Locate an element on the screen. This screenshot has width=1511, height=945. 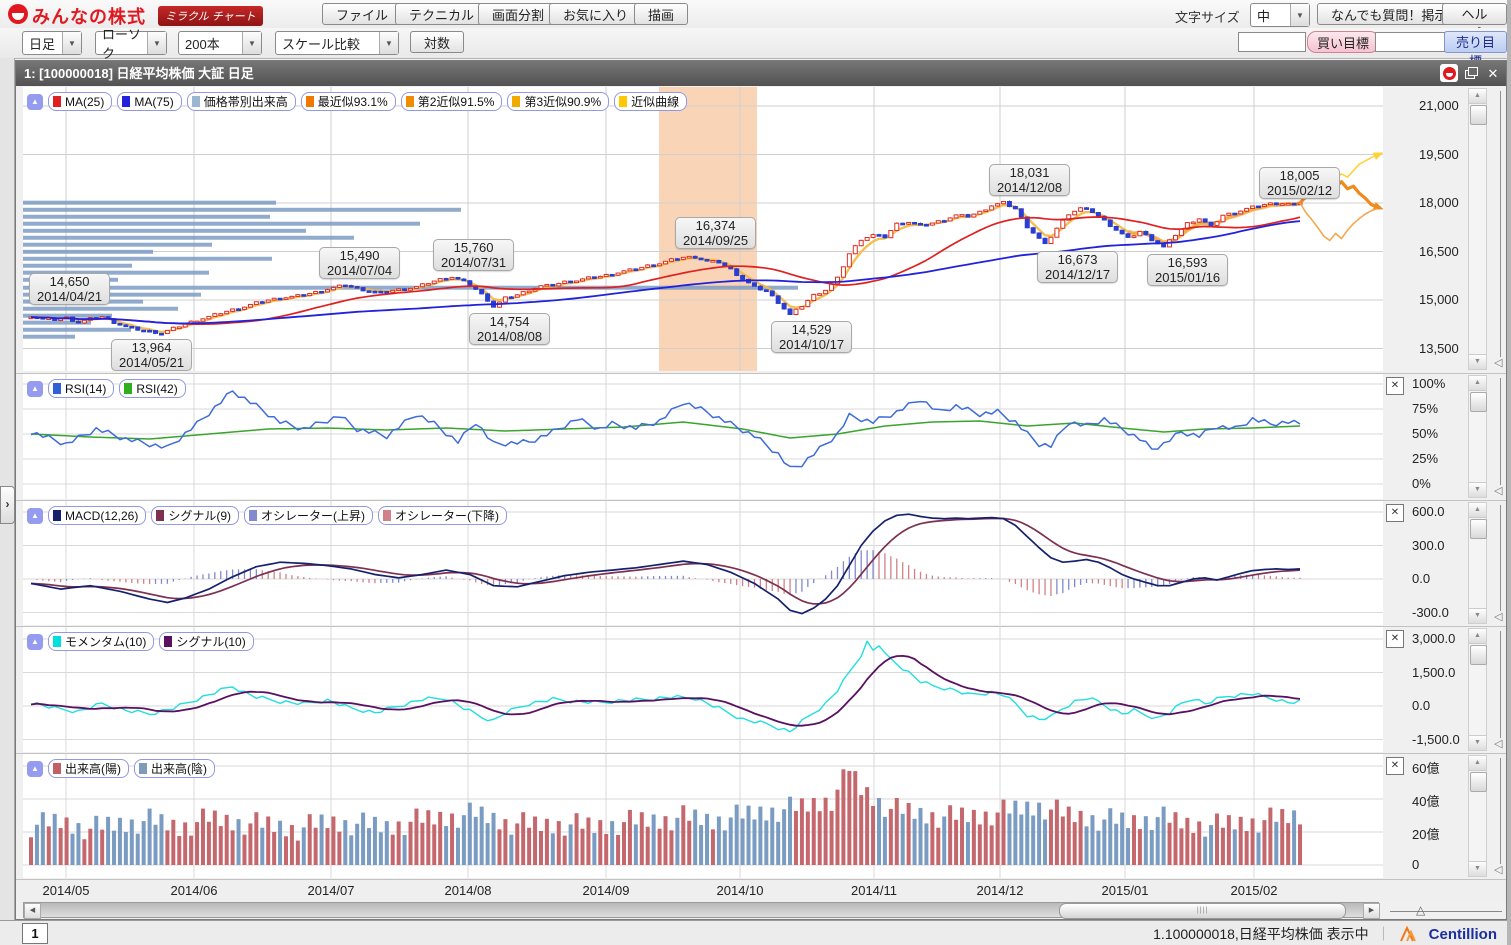
collapse-rsi-panel-button: ▲ is located at coordinates (35, 388).